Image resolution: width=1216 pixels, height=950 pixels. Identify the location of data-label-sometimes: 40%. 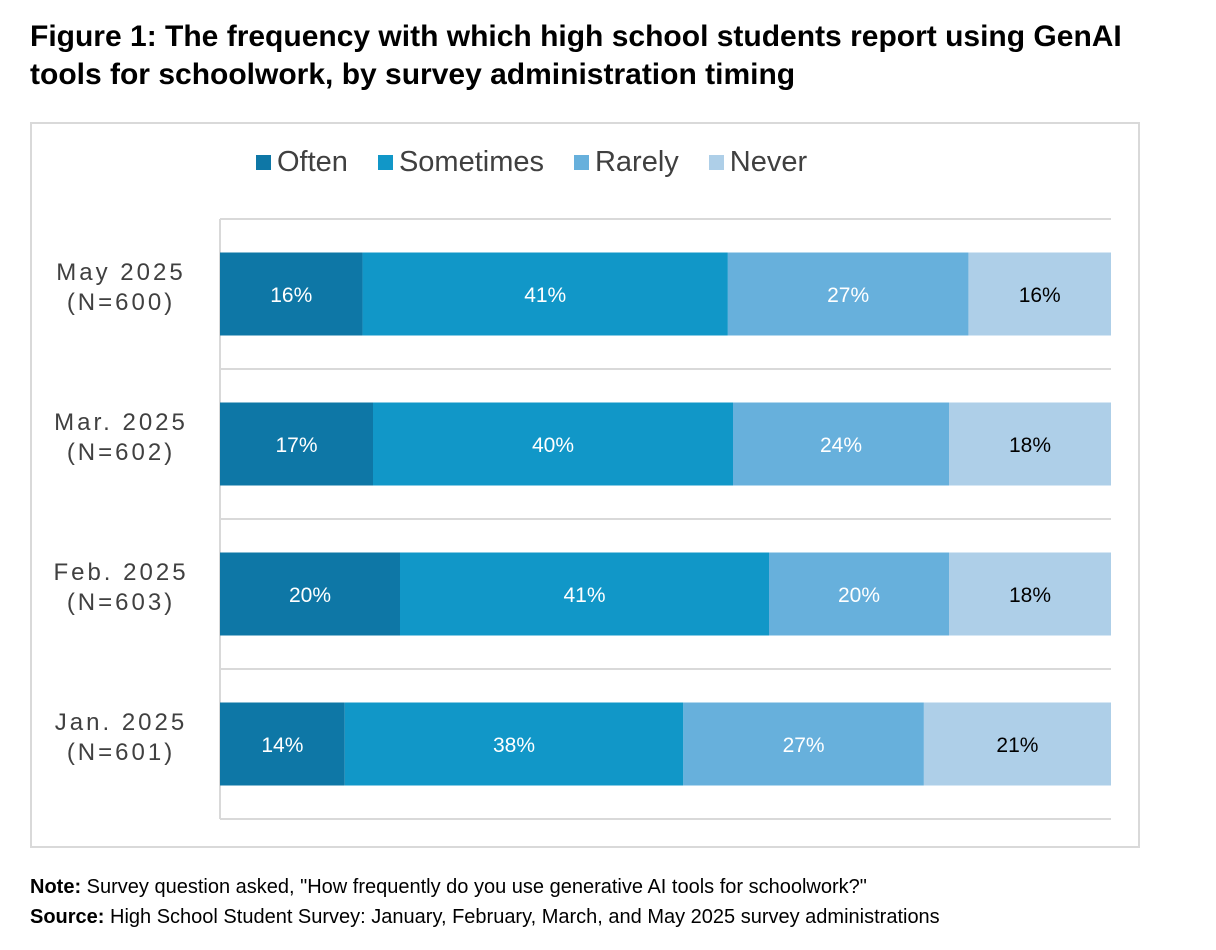
(553, 445).